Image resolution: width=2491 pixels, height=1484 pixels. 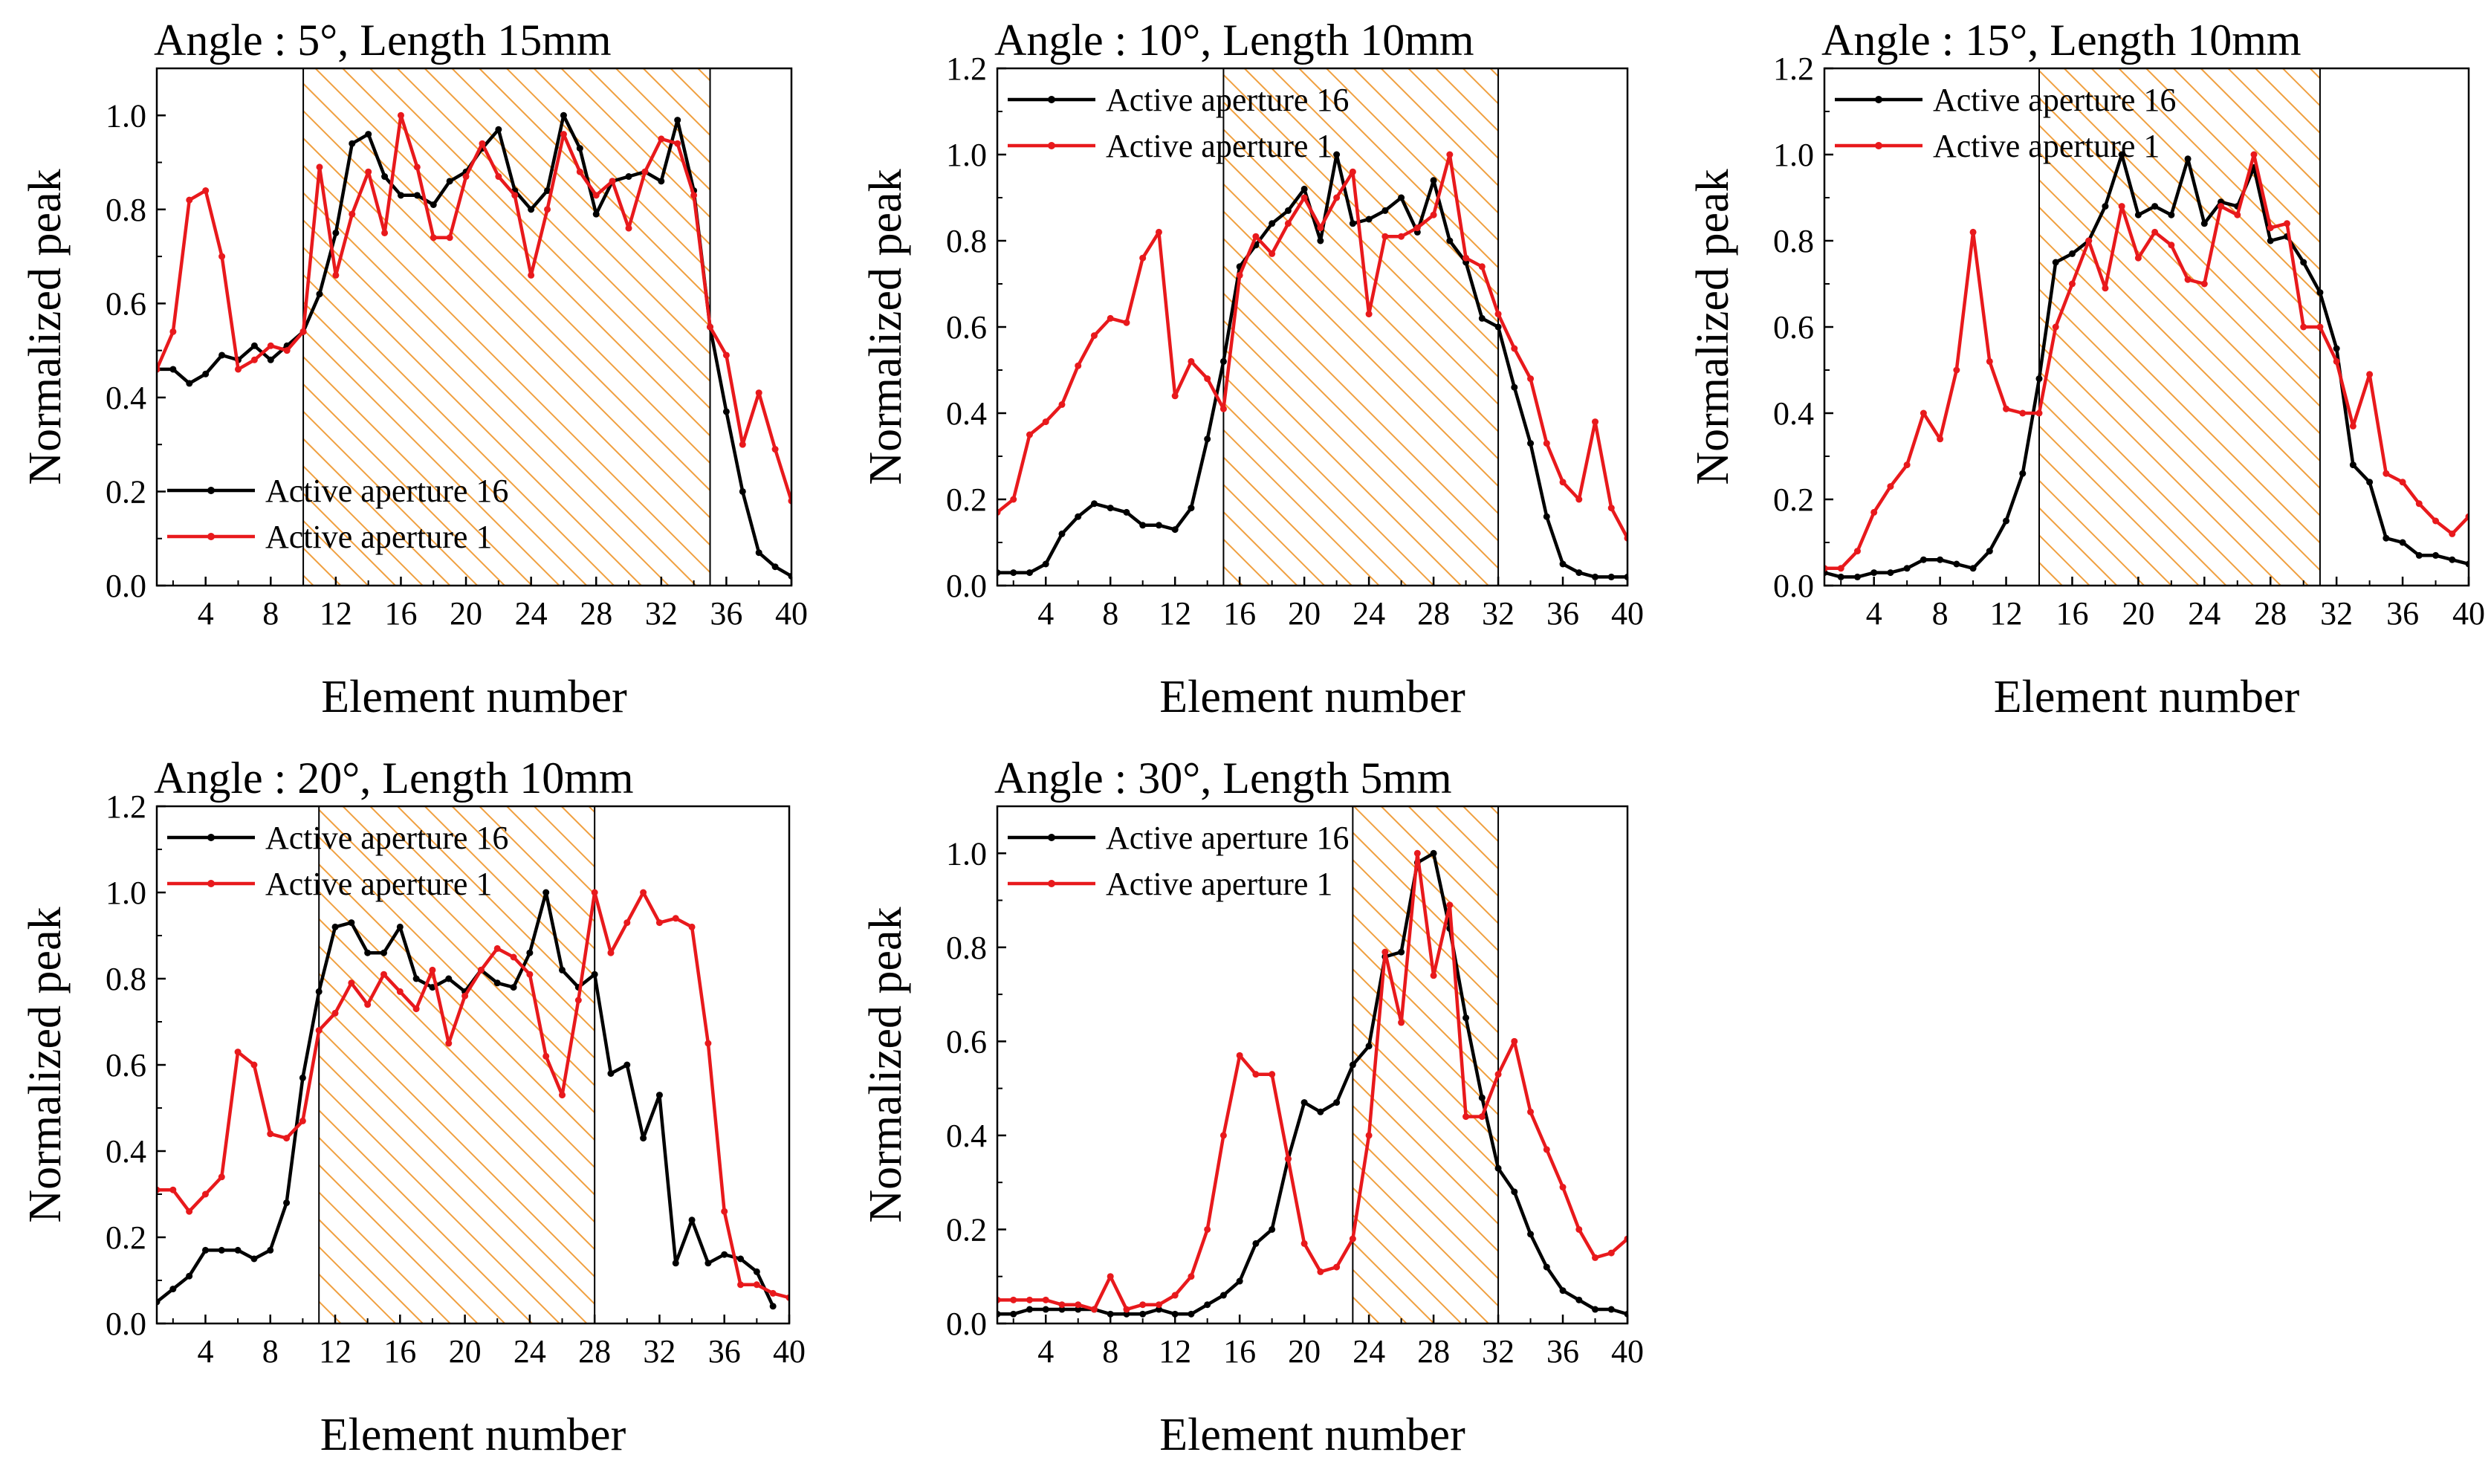 What do you see at coordinates (1793, 500) in the screenshot?
I see `y-tick-label: 0.2` at bounding box center [1793, 500].